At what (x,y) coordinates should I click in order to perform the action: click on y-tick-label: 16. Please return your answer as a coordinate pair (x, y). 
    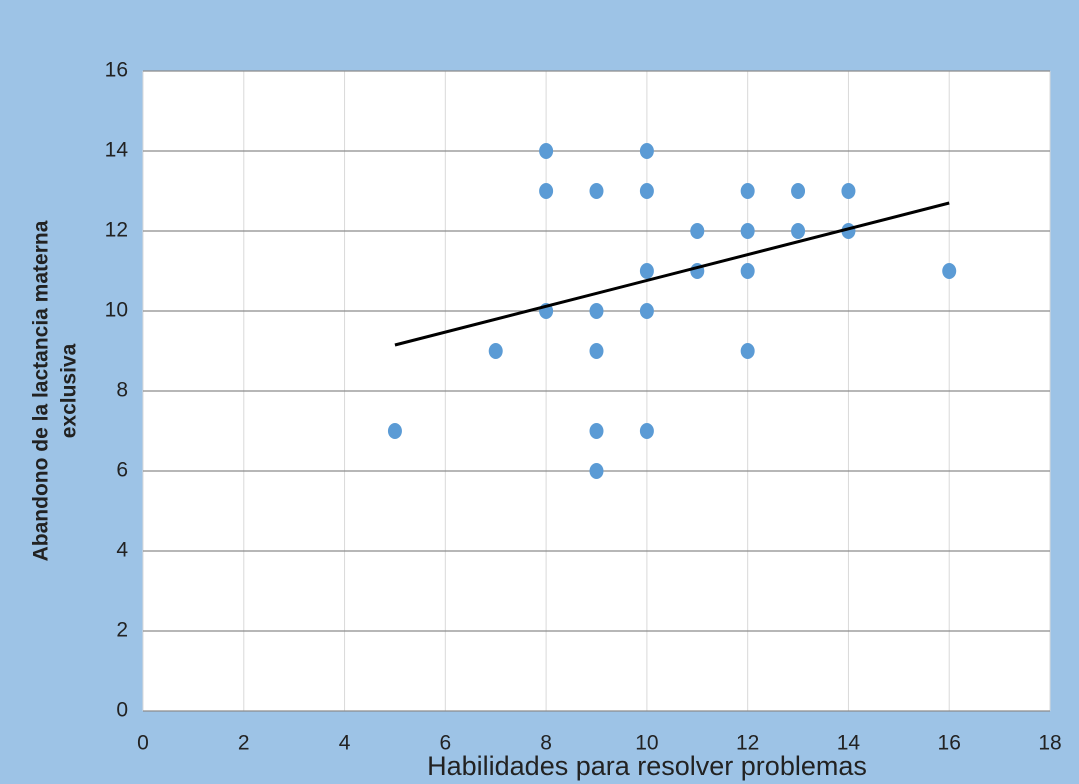
    Looking at the image, I should click on (116, 70).